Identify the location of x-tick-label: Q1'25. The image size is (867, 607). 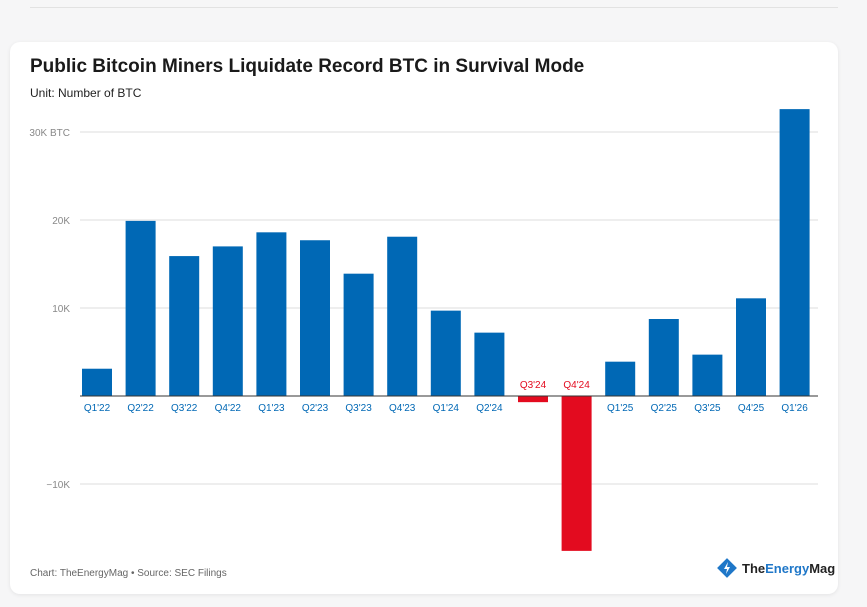
(620, 408).